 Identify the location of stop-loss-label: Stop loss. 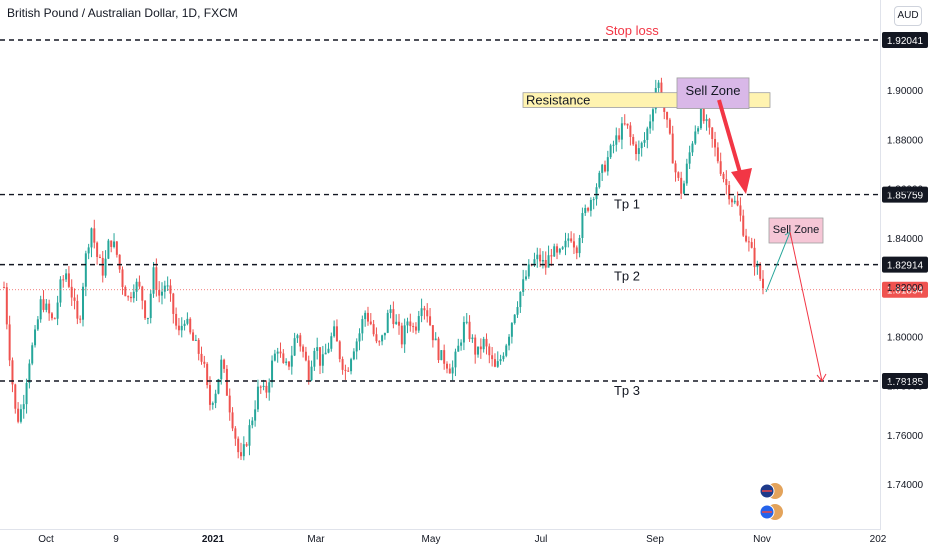
(632, 30).